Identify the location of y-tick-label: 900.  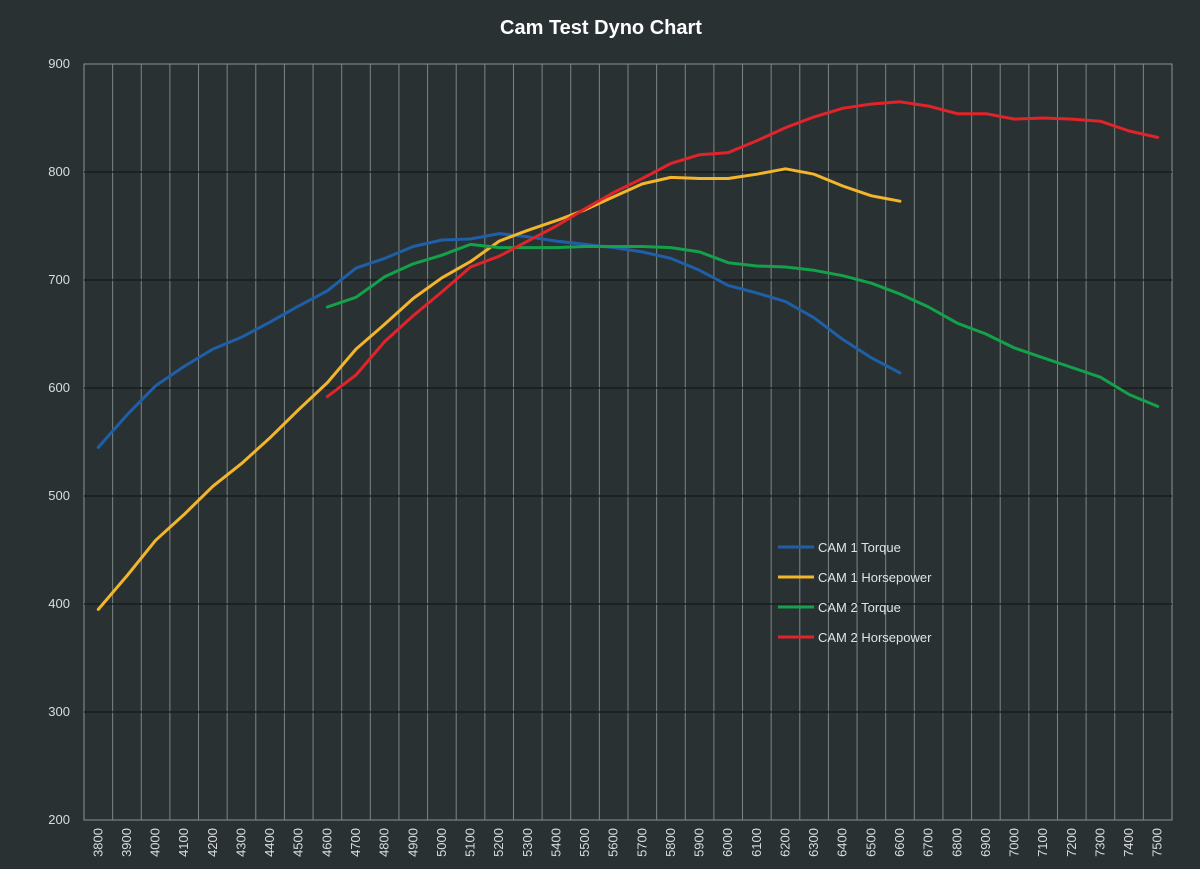
(59, 63).